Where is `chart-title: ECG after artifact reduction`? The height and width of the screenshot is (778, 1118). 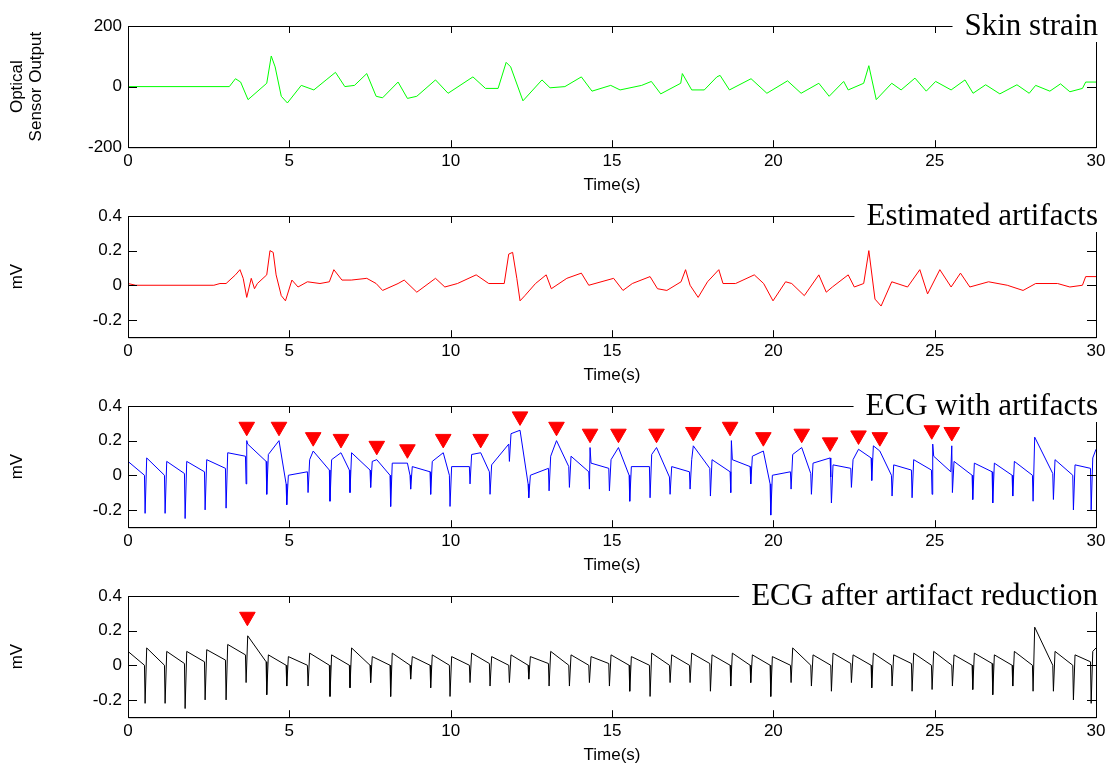
chart-title: ECG after artifact reduction is located at coordinates (925, 595).